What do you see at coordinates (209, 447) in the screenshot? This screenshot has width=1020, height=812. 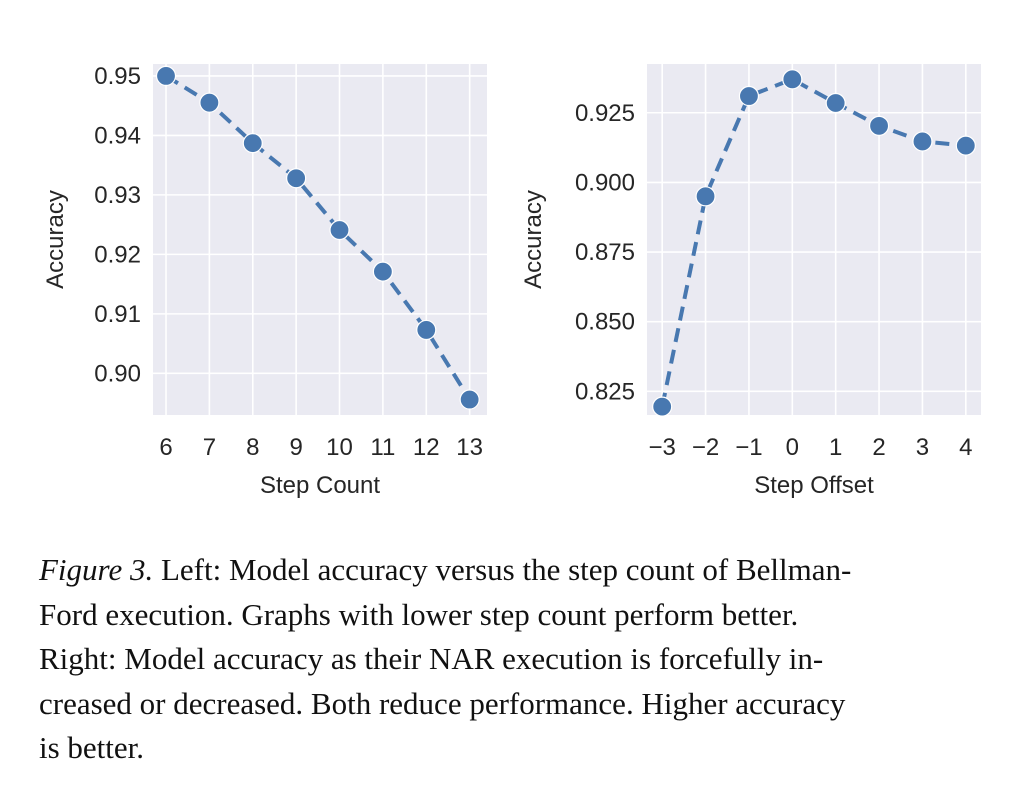 I see `x-tick-label: 7` at bounding box center [209, 447].